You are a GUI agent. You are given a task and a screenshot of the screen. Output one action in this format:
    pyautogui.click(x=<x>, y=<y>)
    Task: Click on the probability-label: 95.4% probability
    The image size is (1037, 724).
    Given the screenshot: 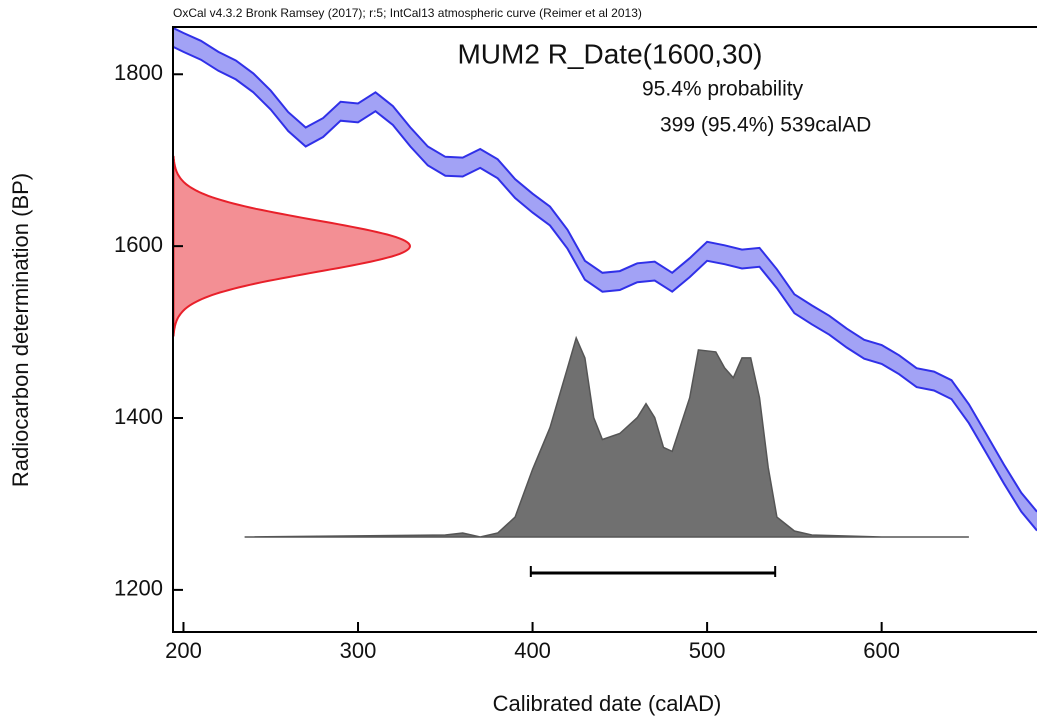 What is the action you would take?
    pyautogui.click(x=723, y=89)
    